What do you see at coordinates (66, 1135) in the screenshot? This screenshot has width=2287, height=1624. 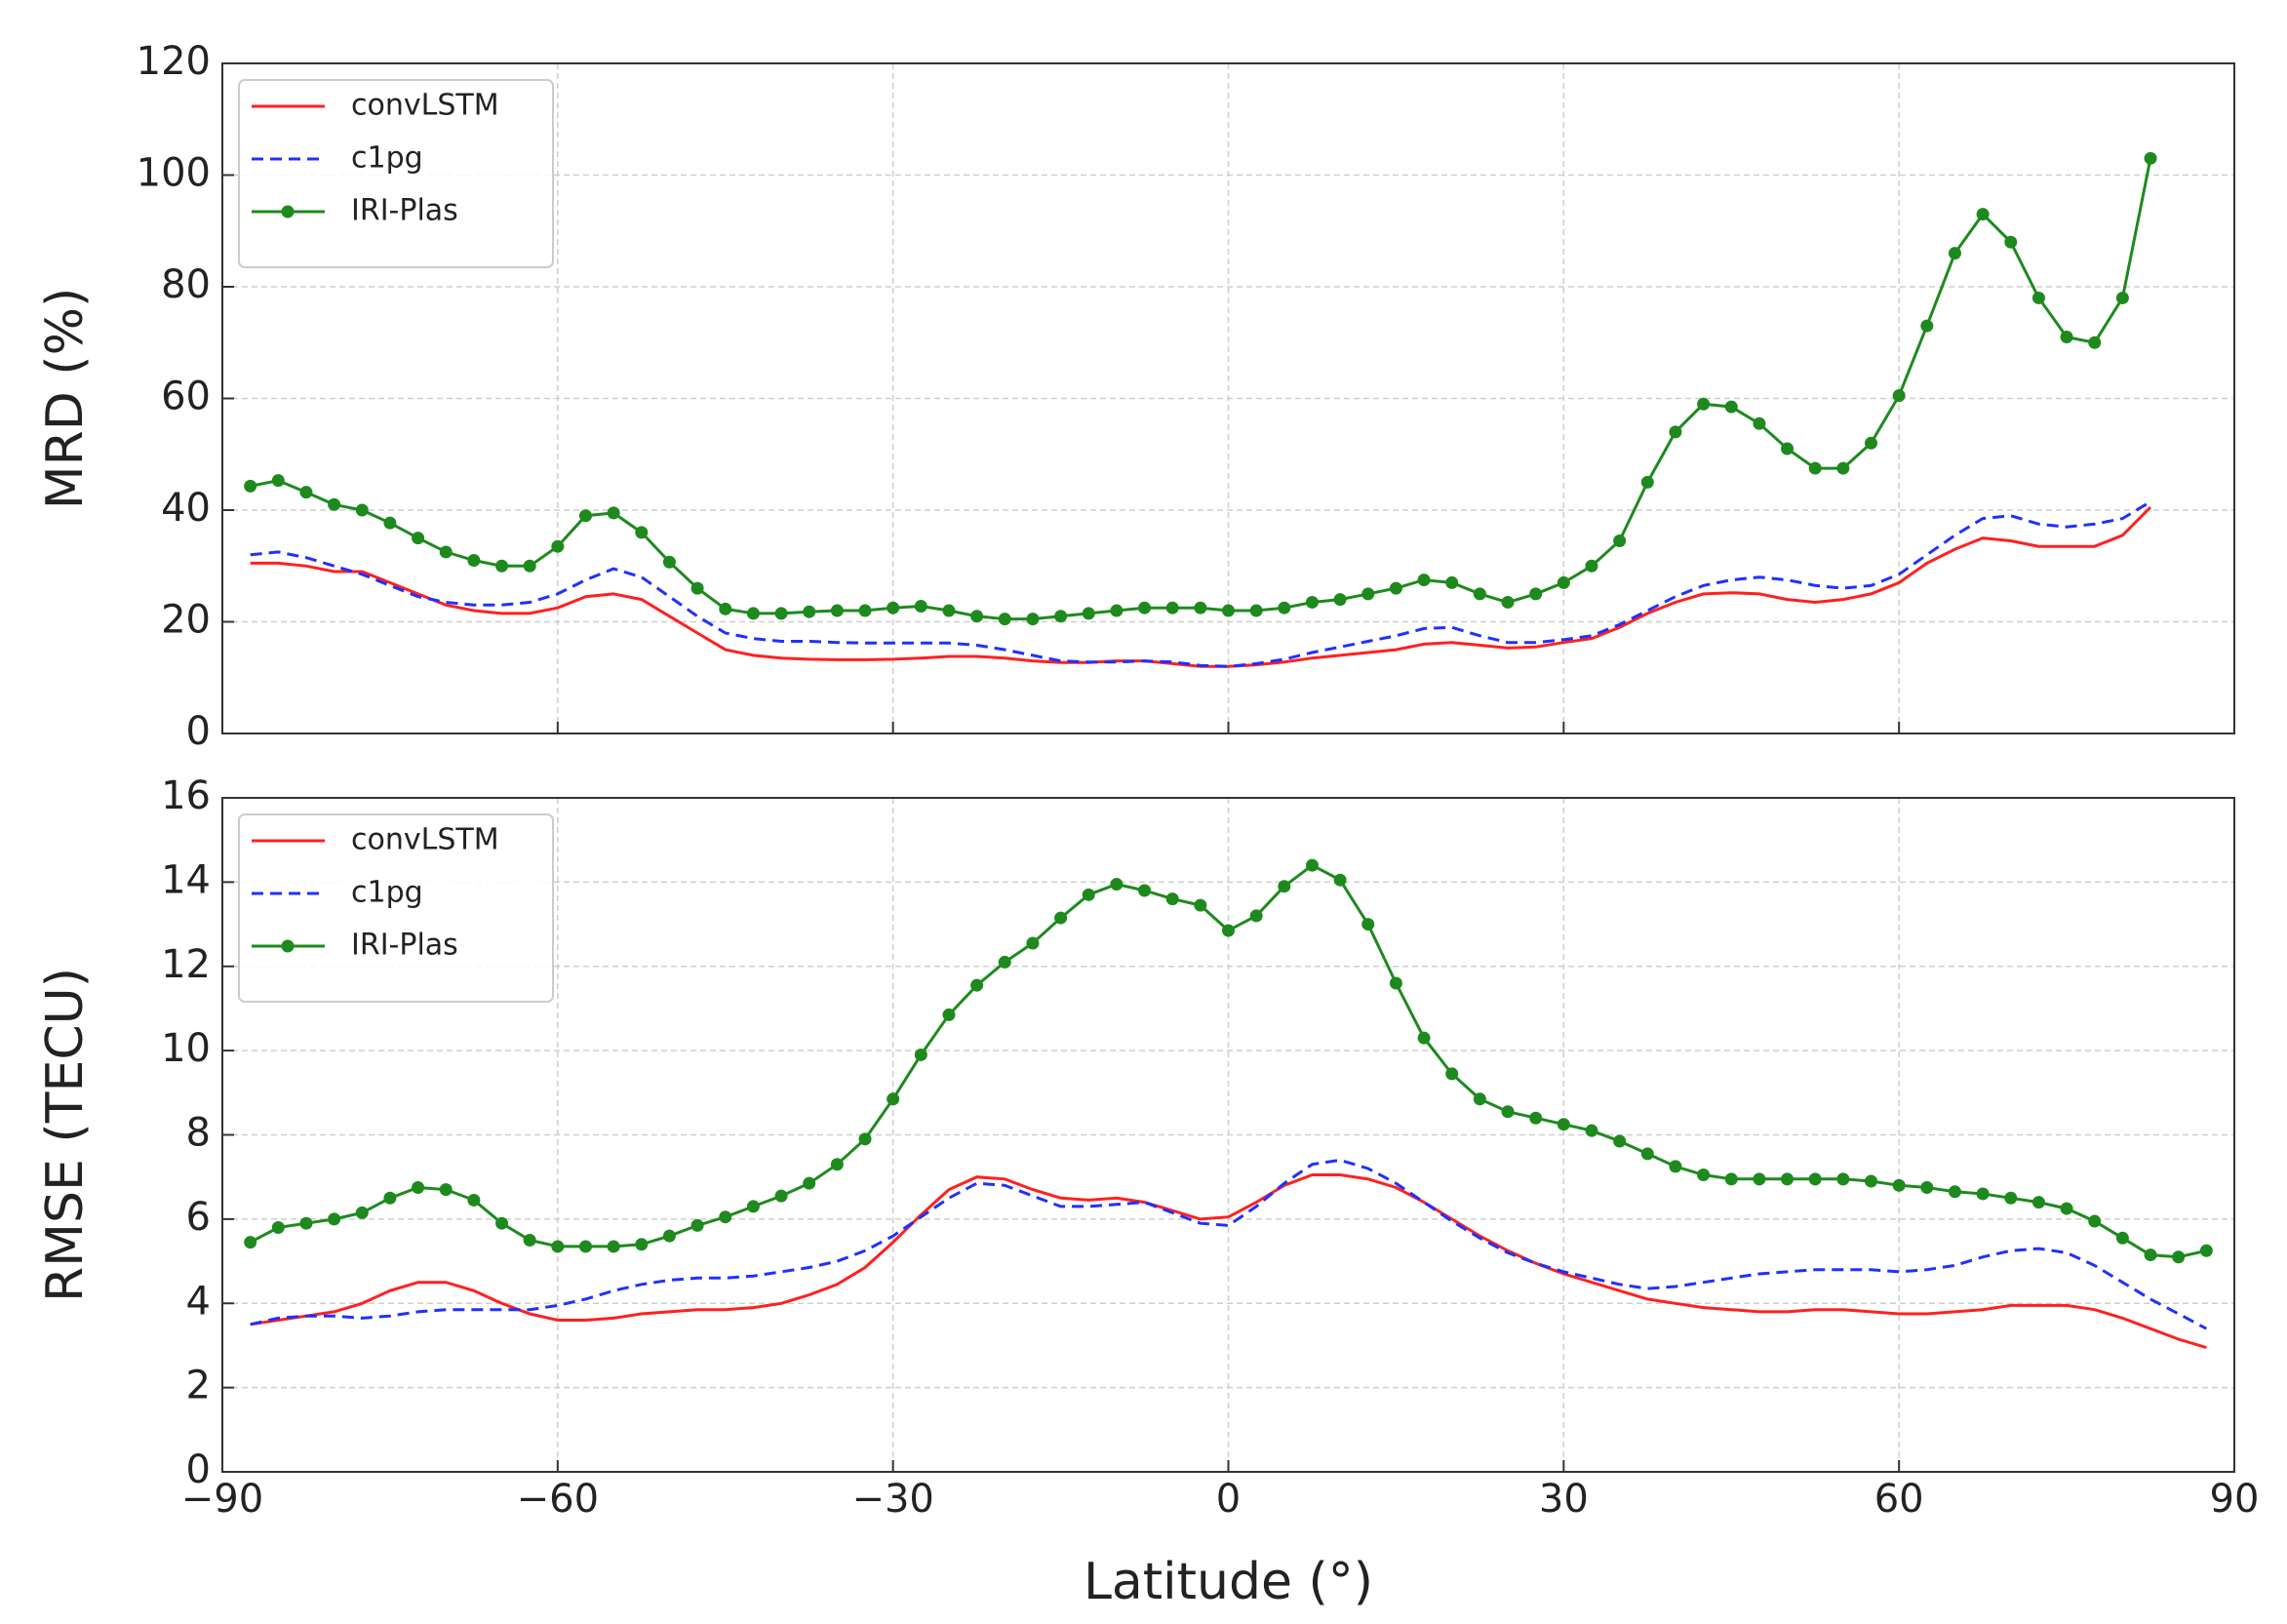 I see `y-axis-label: RMSE (TECU)` at bounding box center [66, 1135].